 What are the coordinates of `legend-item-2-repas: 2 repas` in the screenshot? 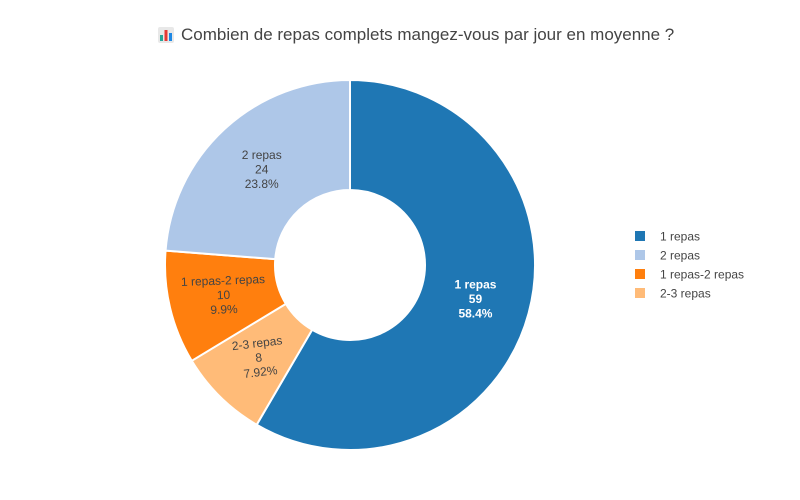 It's located at (667, 256).